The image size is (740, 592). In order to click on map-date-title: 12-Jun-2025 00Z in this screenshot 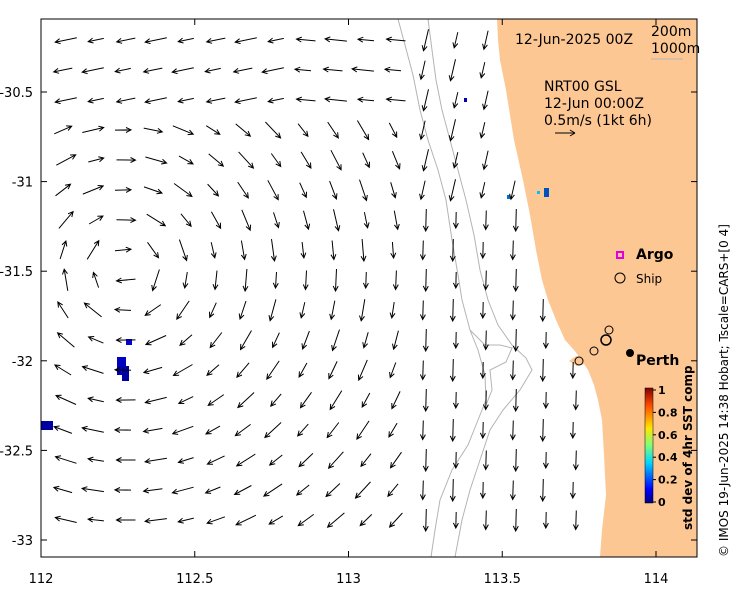, I will do `click(574, 40)`.